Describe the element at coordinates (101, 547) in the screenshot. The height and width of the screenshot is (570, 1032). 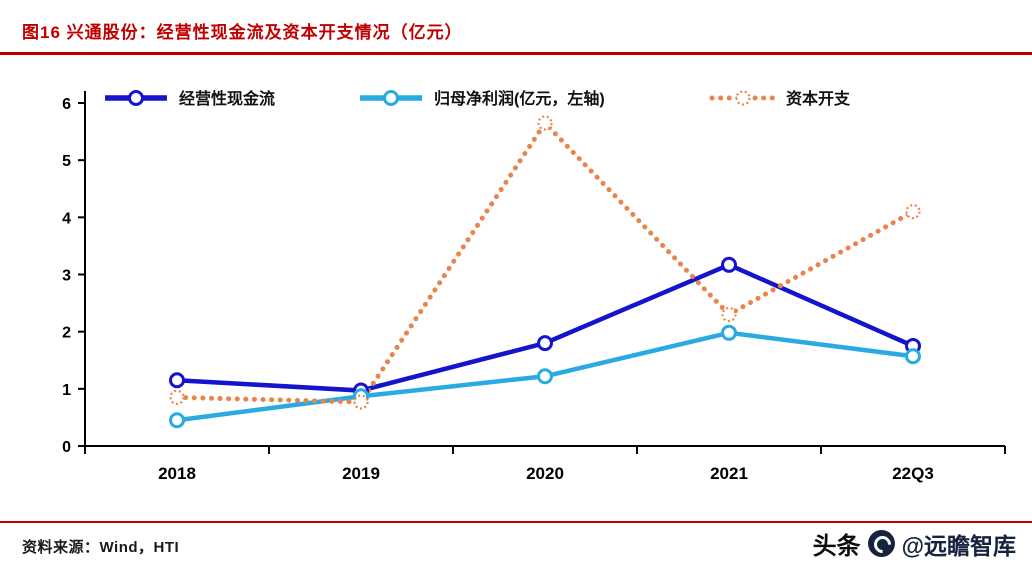
I see `source-note: 资料来源：Wind，HTI` at that location.